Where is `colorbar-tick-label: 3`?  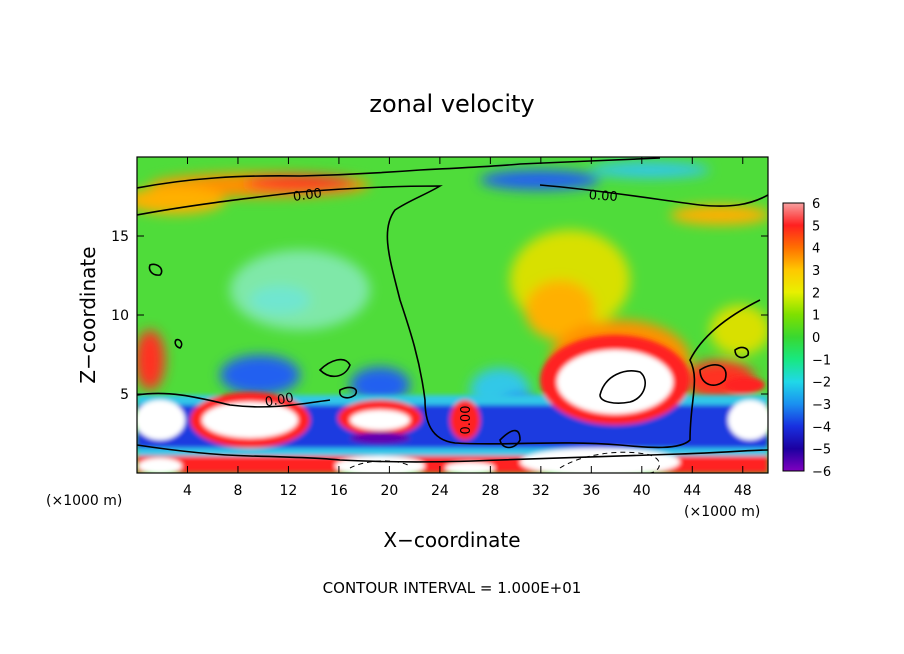
colorbar-tick-label: 3 is located at coordinates (816, 271).